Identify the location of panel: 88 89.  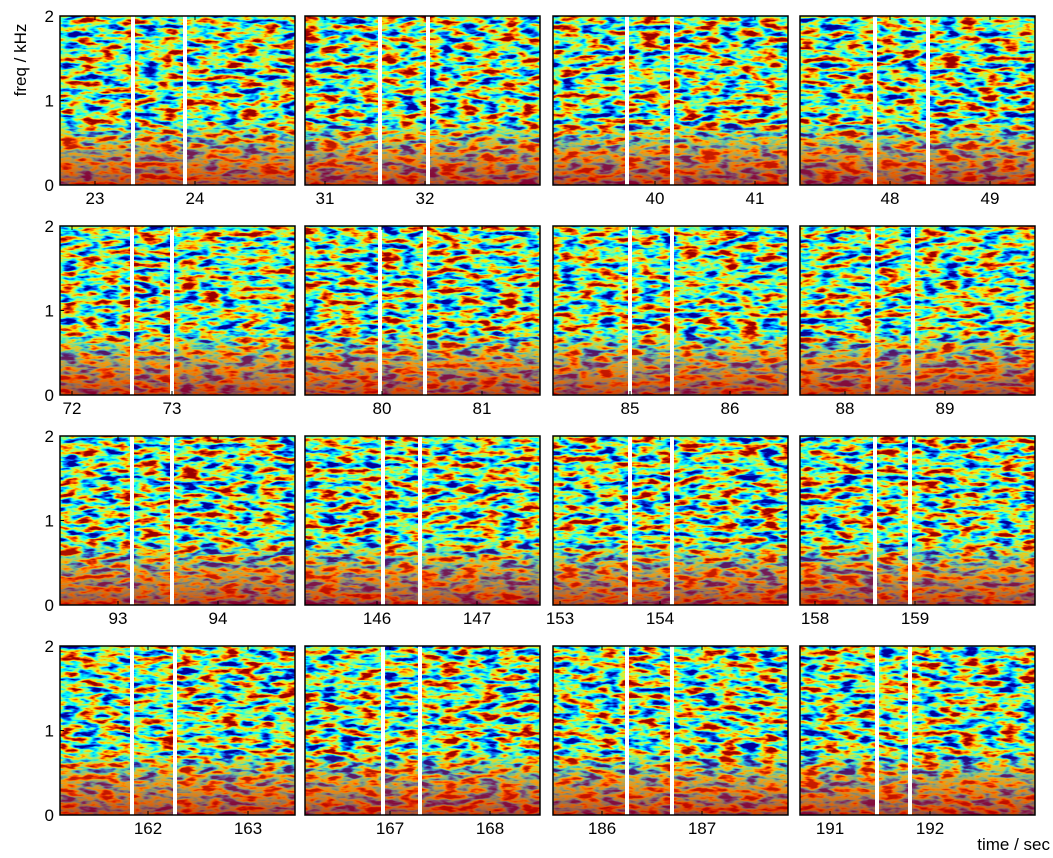
(917, 321).